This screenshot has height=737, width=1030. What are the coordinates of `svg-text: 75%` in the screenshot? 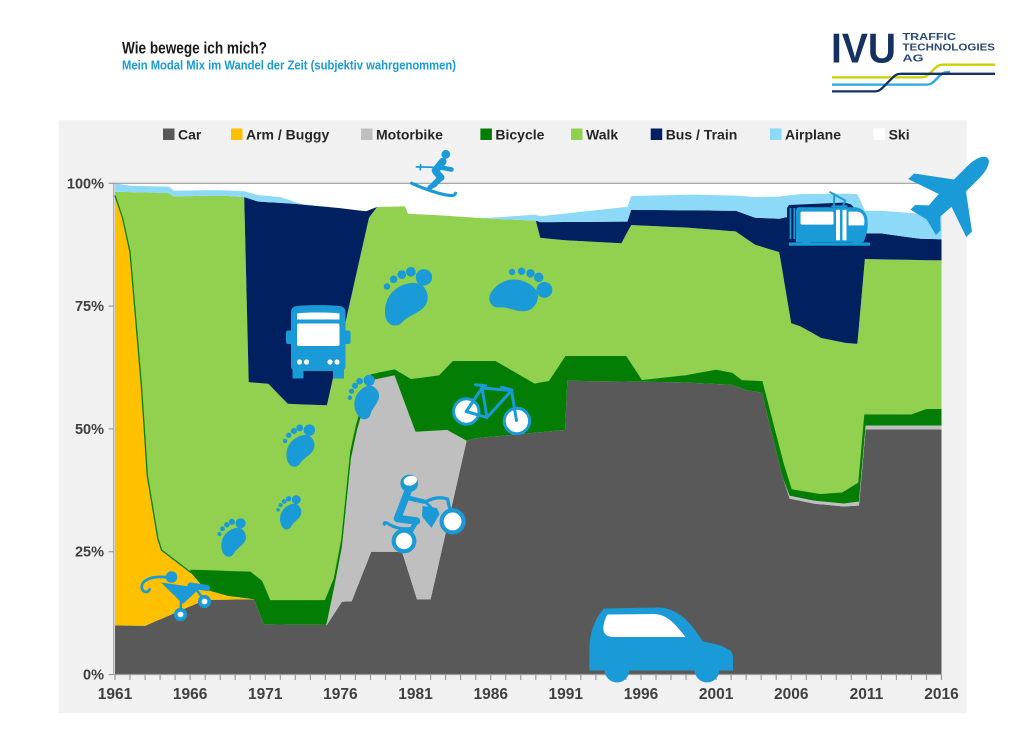 It's located at (89, 307).